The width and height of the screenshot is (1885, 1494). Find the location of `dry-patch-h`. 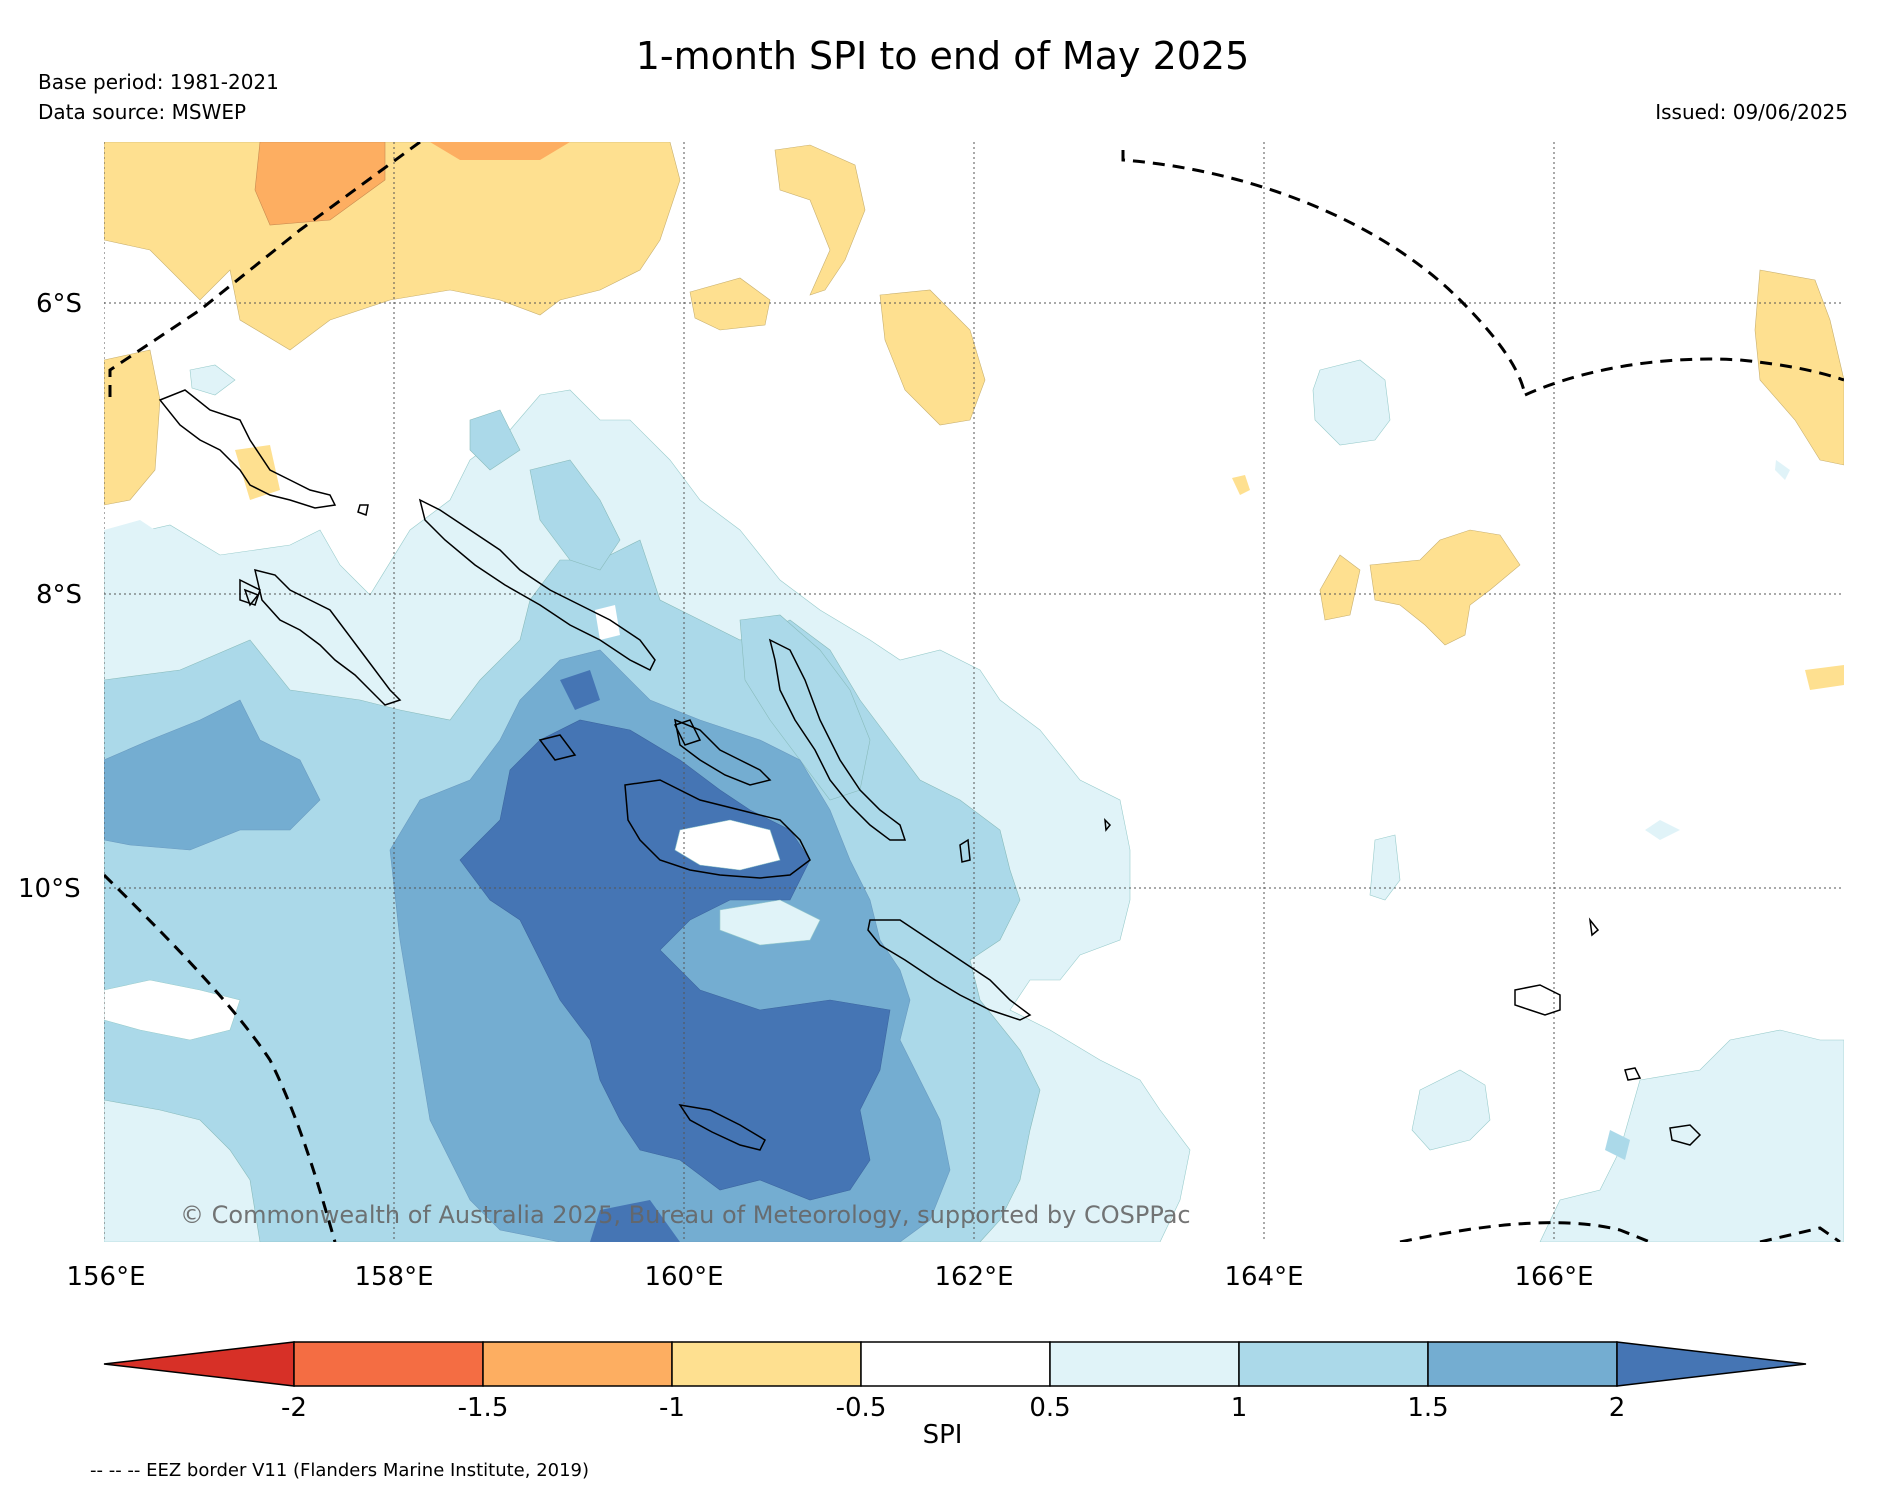

dry-patch-h is located at coordinates (1241, 485).